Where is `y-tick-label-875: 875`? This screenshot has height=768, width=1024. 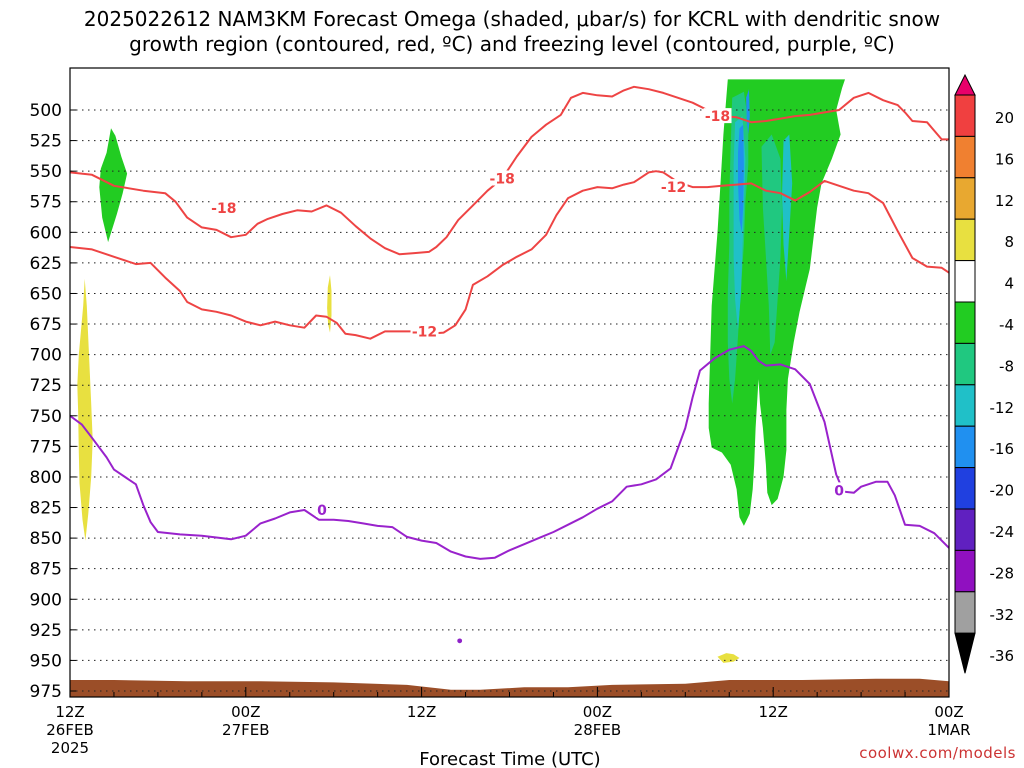
y-tick-label-875: 875 is located at coordinates (46, 570).